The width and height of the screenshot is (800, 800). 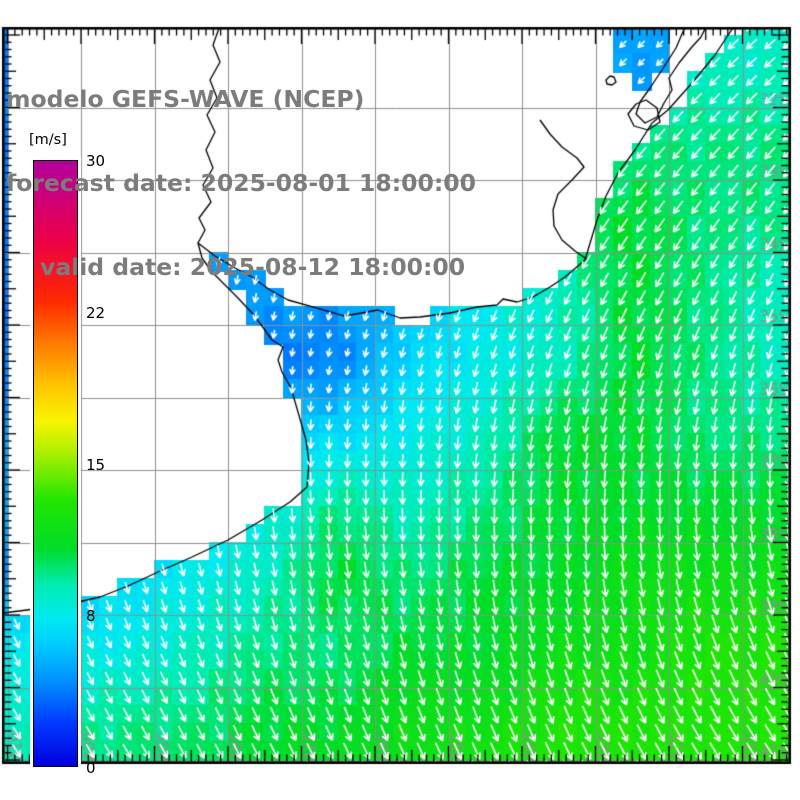 I want to click on colorbar-unit-label: [m/s], so click(x=48, y=140).